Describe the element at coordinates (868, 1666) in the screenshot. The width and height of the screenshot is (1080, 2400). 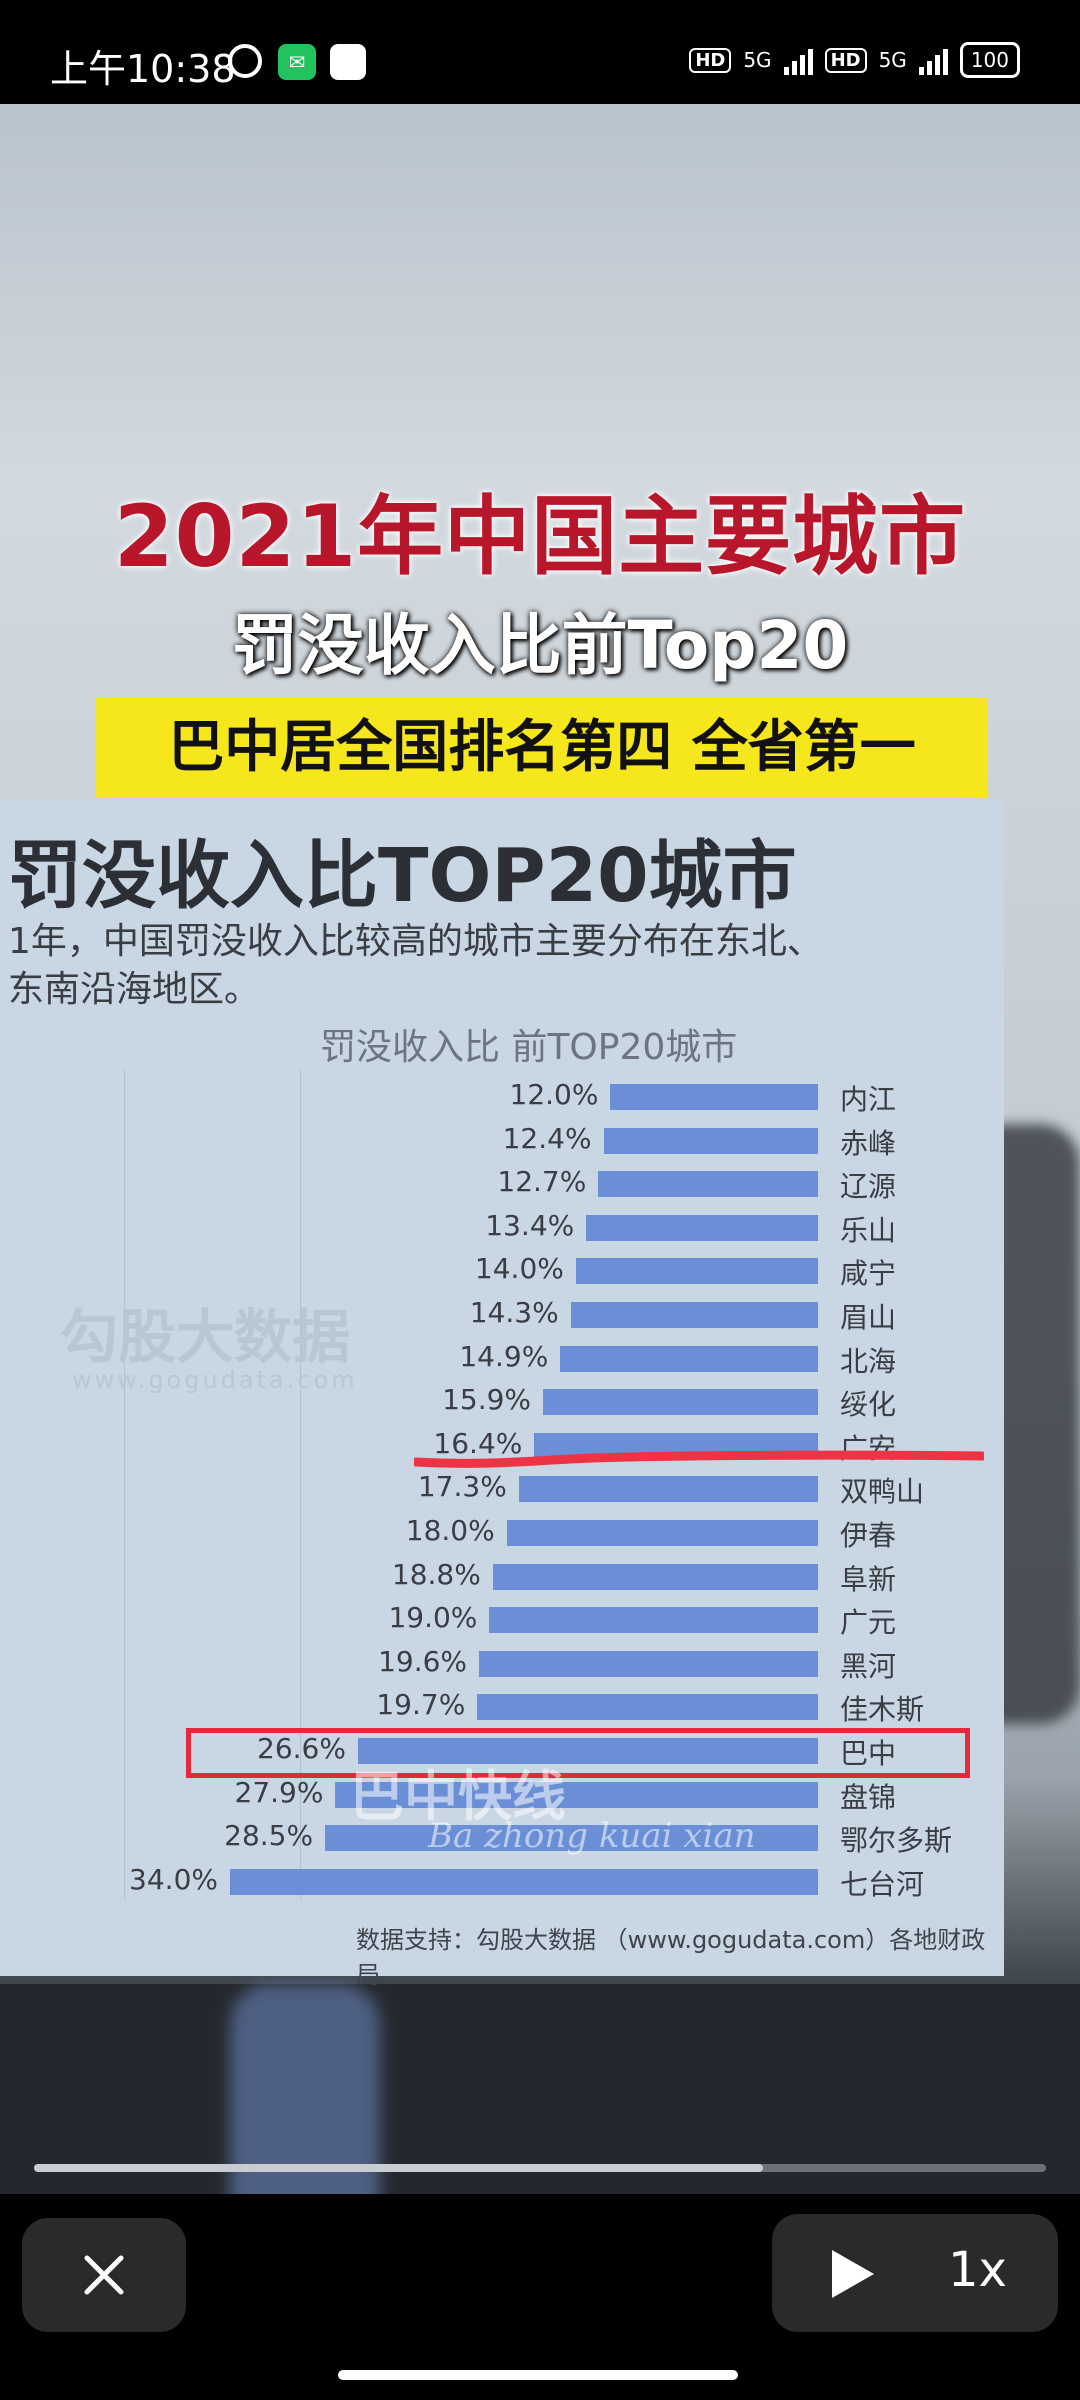
I see `category-label-黑河: 黑河` at that location.